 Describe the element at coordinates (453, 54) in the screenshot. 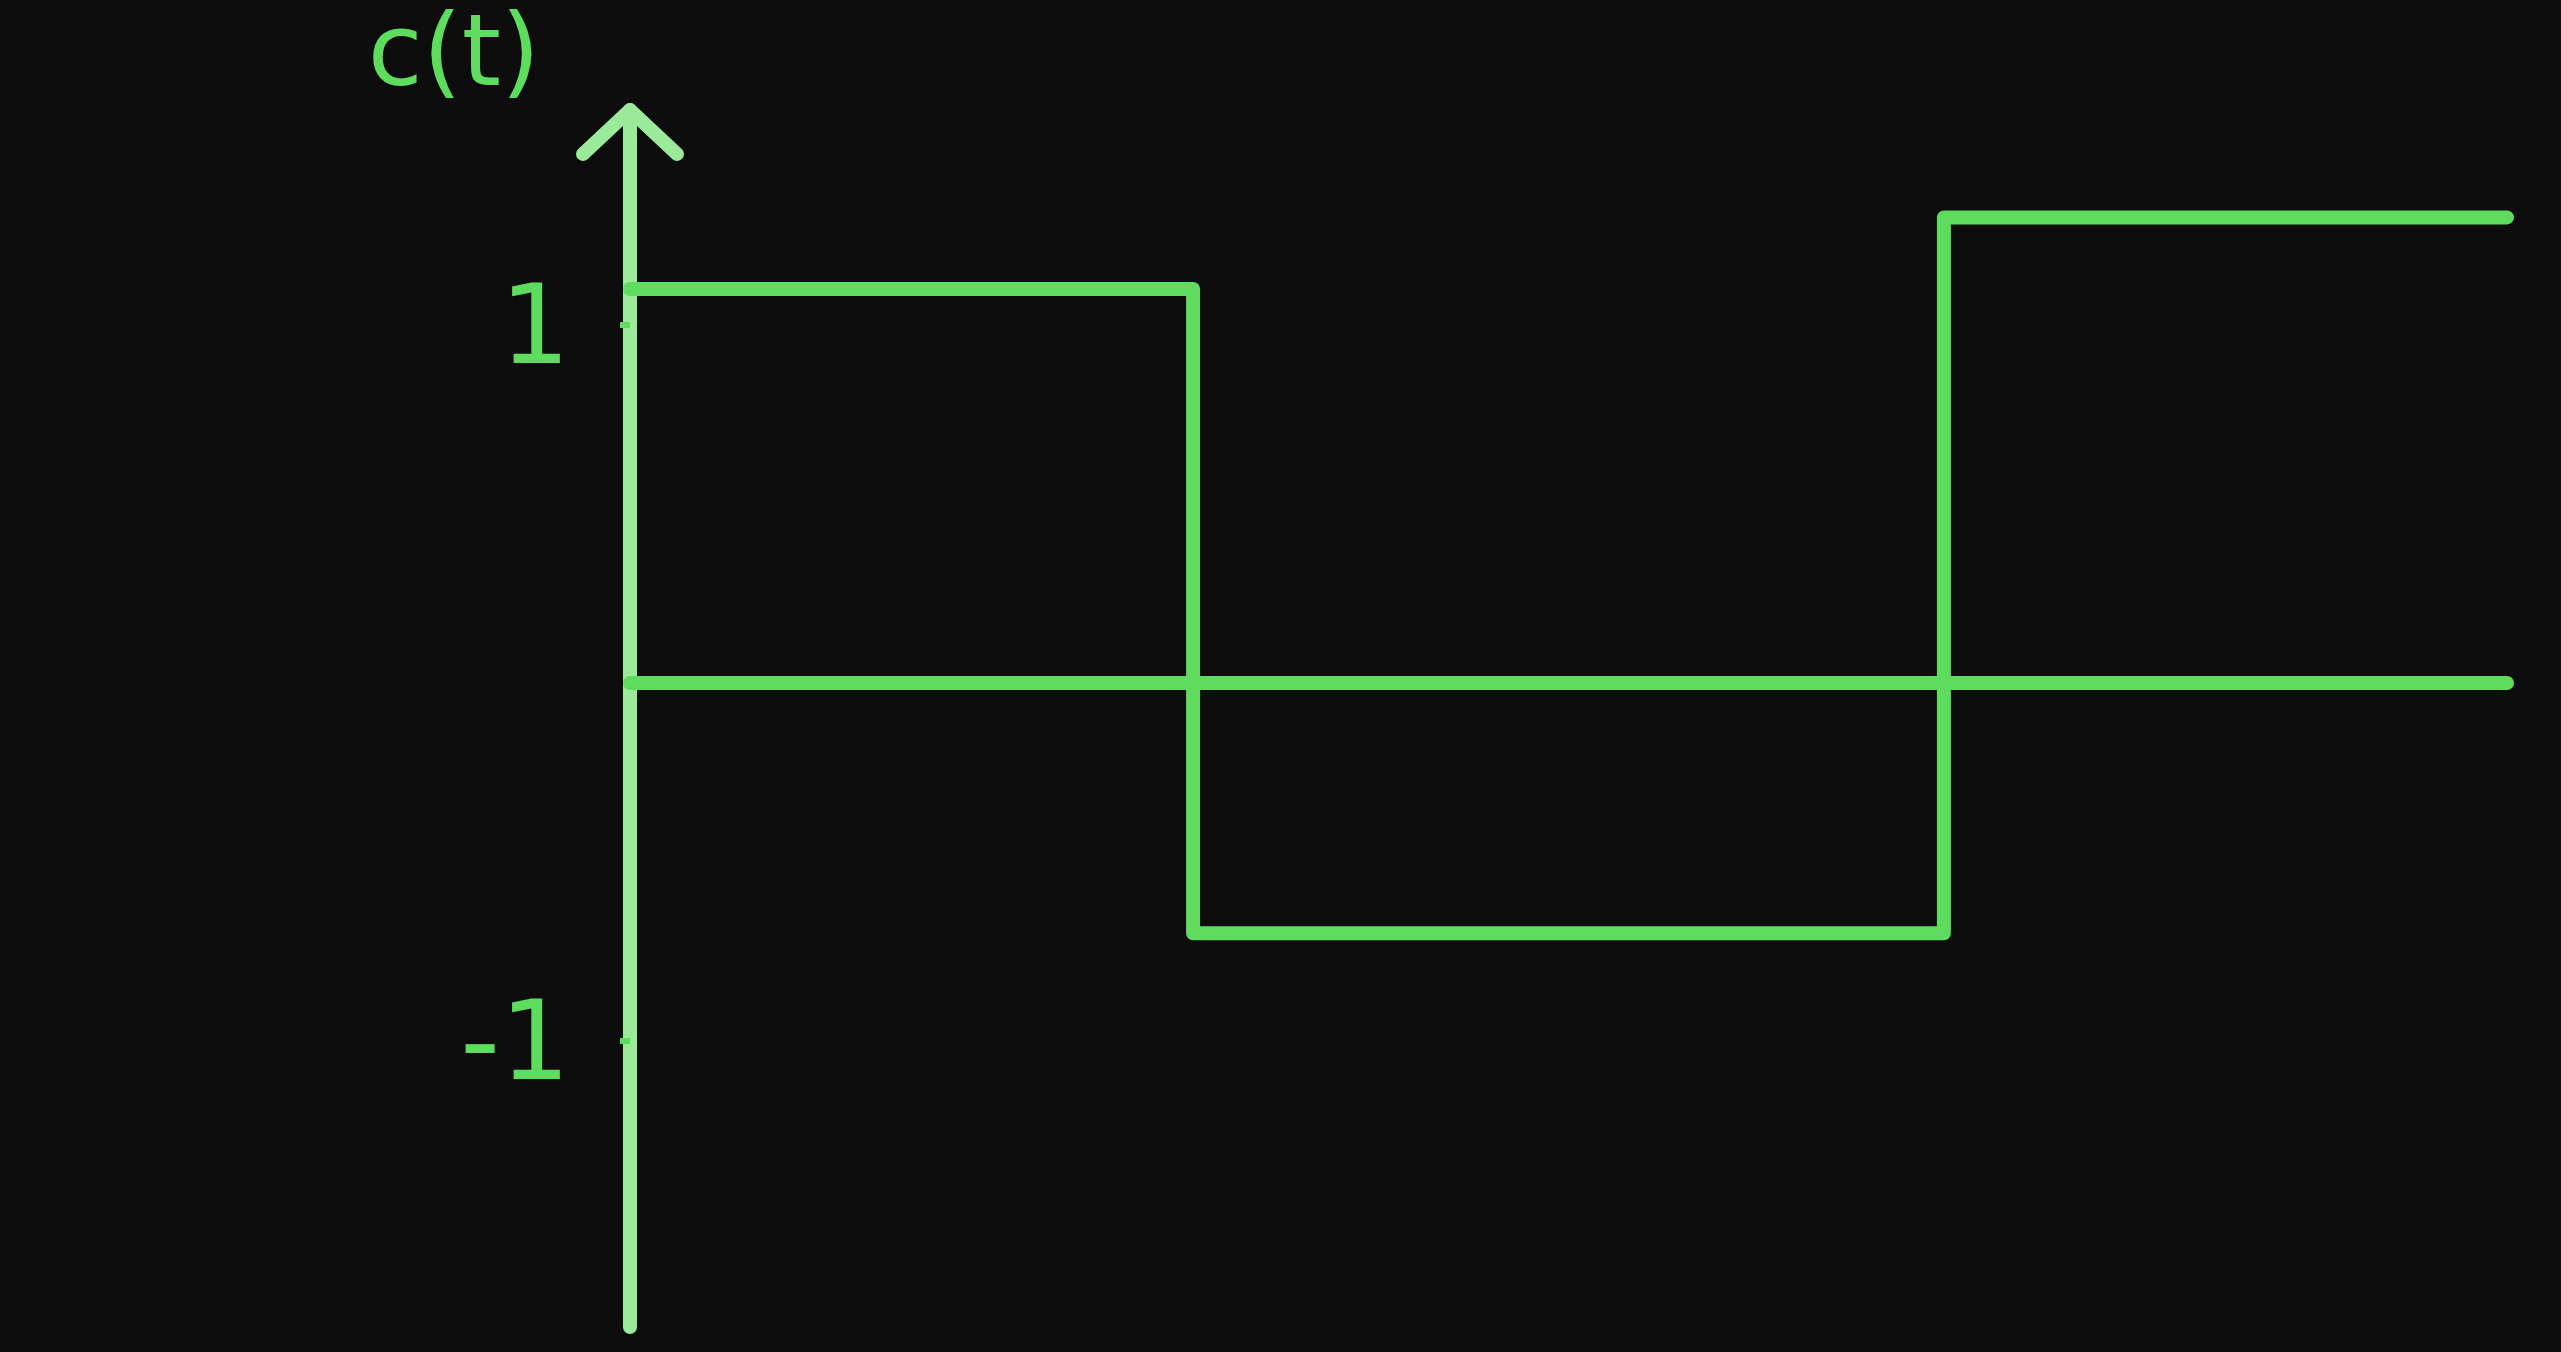

I see `y-axis-title: c(t)` at that location.